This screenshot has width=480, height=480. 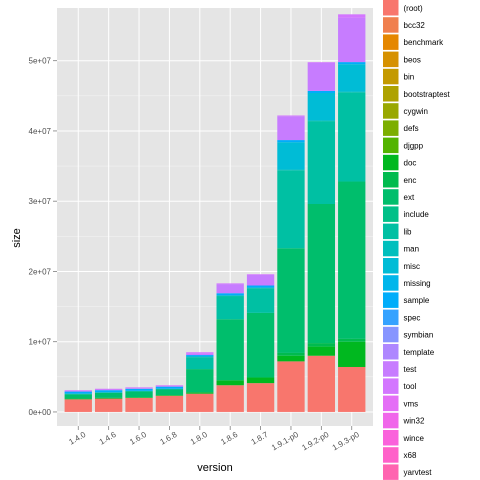 I want to click on legend-label: benchmark, so click(x=424, y=42).